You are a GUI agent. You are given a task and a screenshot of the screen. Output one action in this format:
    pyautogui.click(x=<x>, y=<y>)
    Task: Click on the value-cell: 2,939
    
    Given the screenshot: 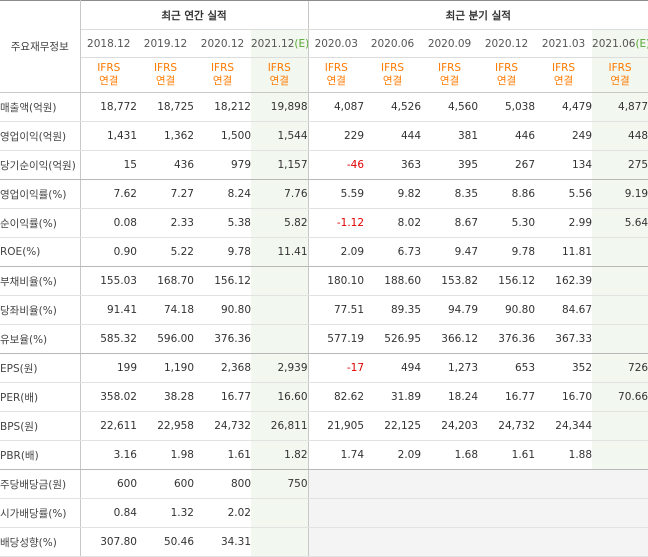 What is the action you would take?
    pyautogui.click(x=280, y=368)
    